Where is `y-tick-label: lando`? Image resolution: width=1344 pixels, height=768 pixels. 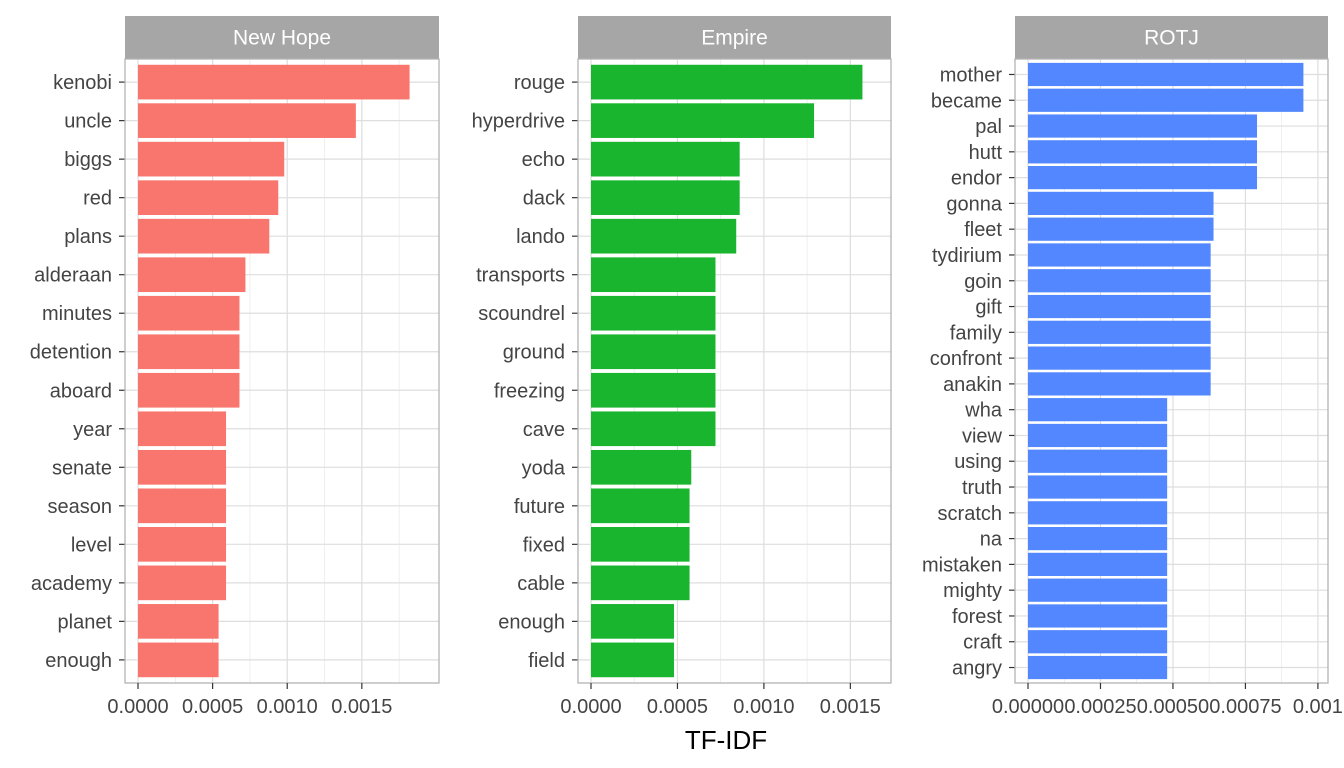 y-tick-label: lando is located at coordinates (540, 237).